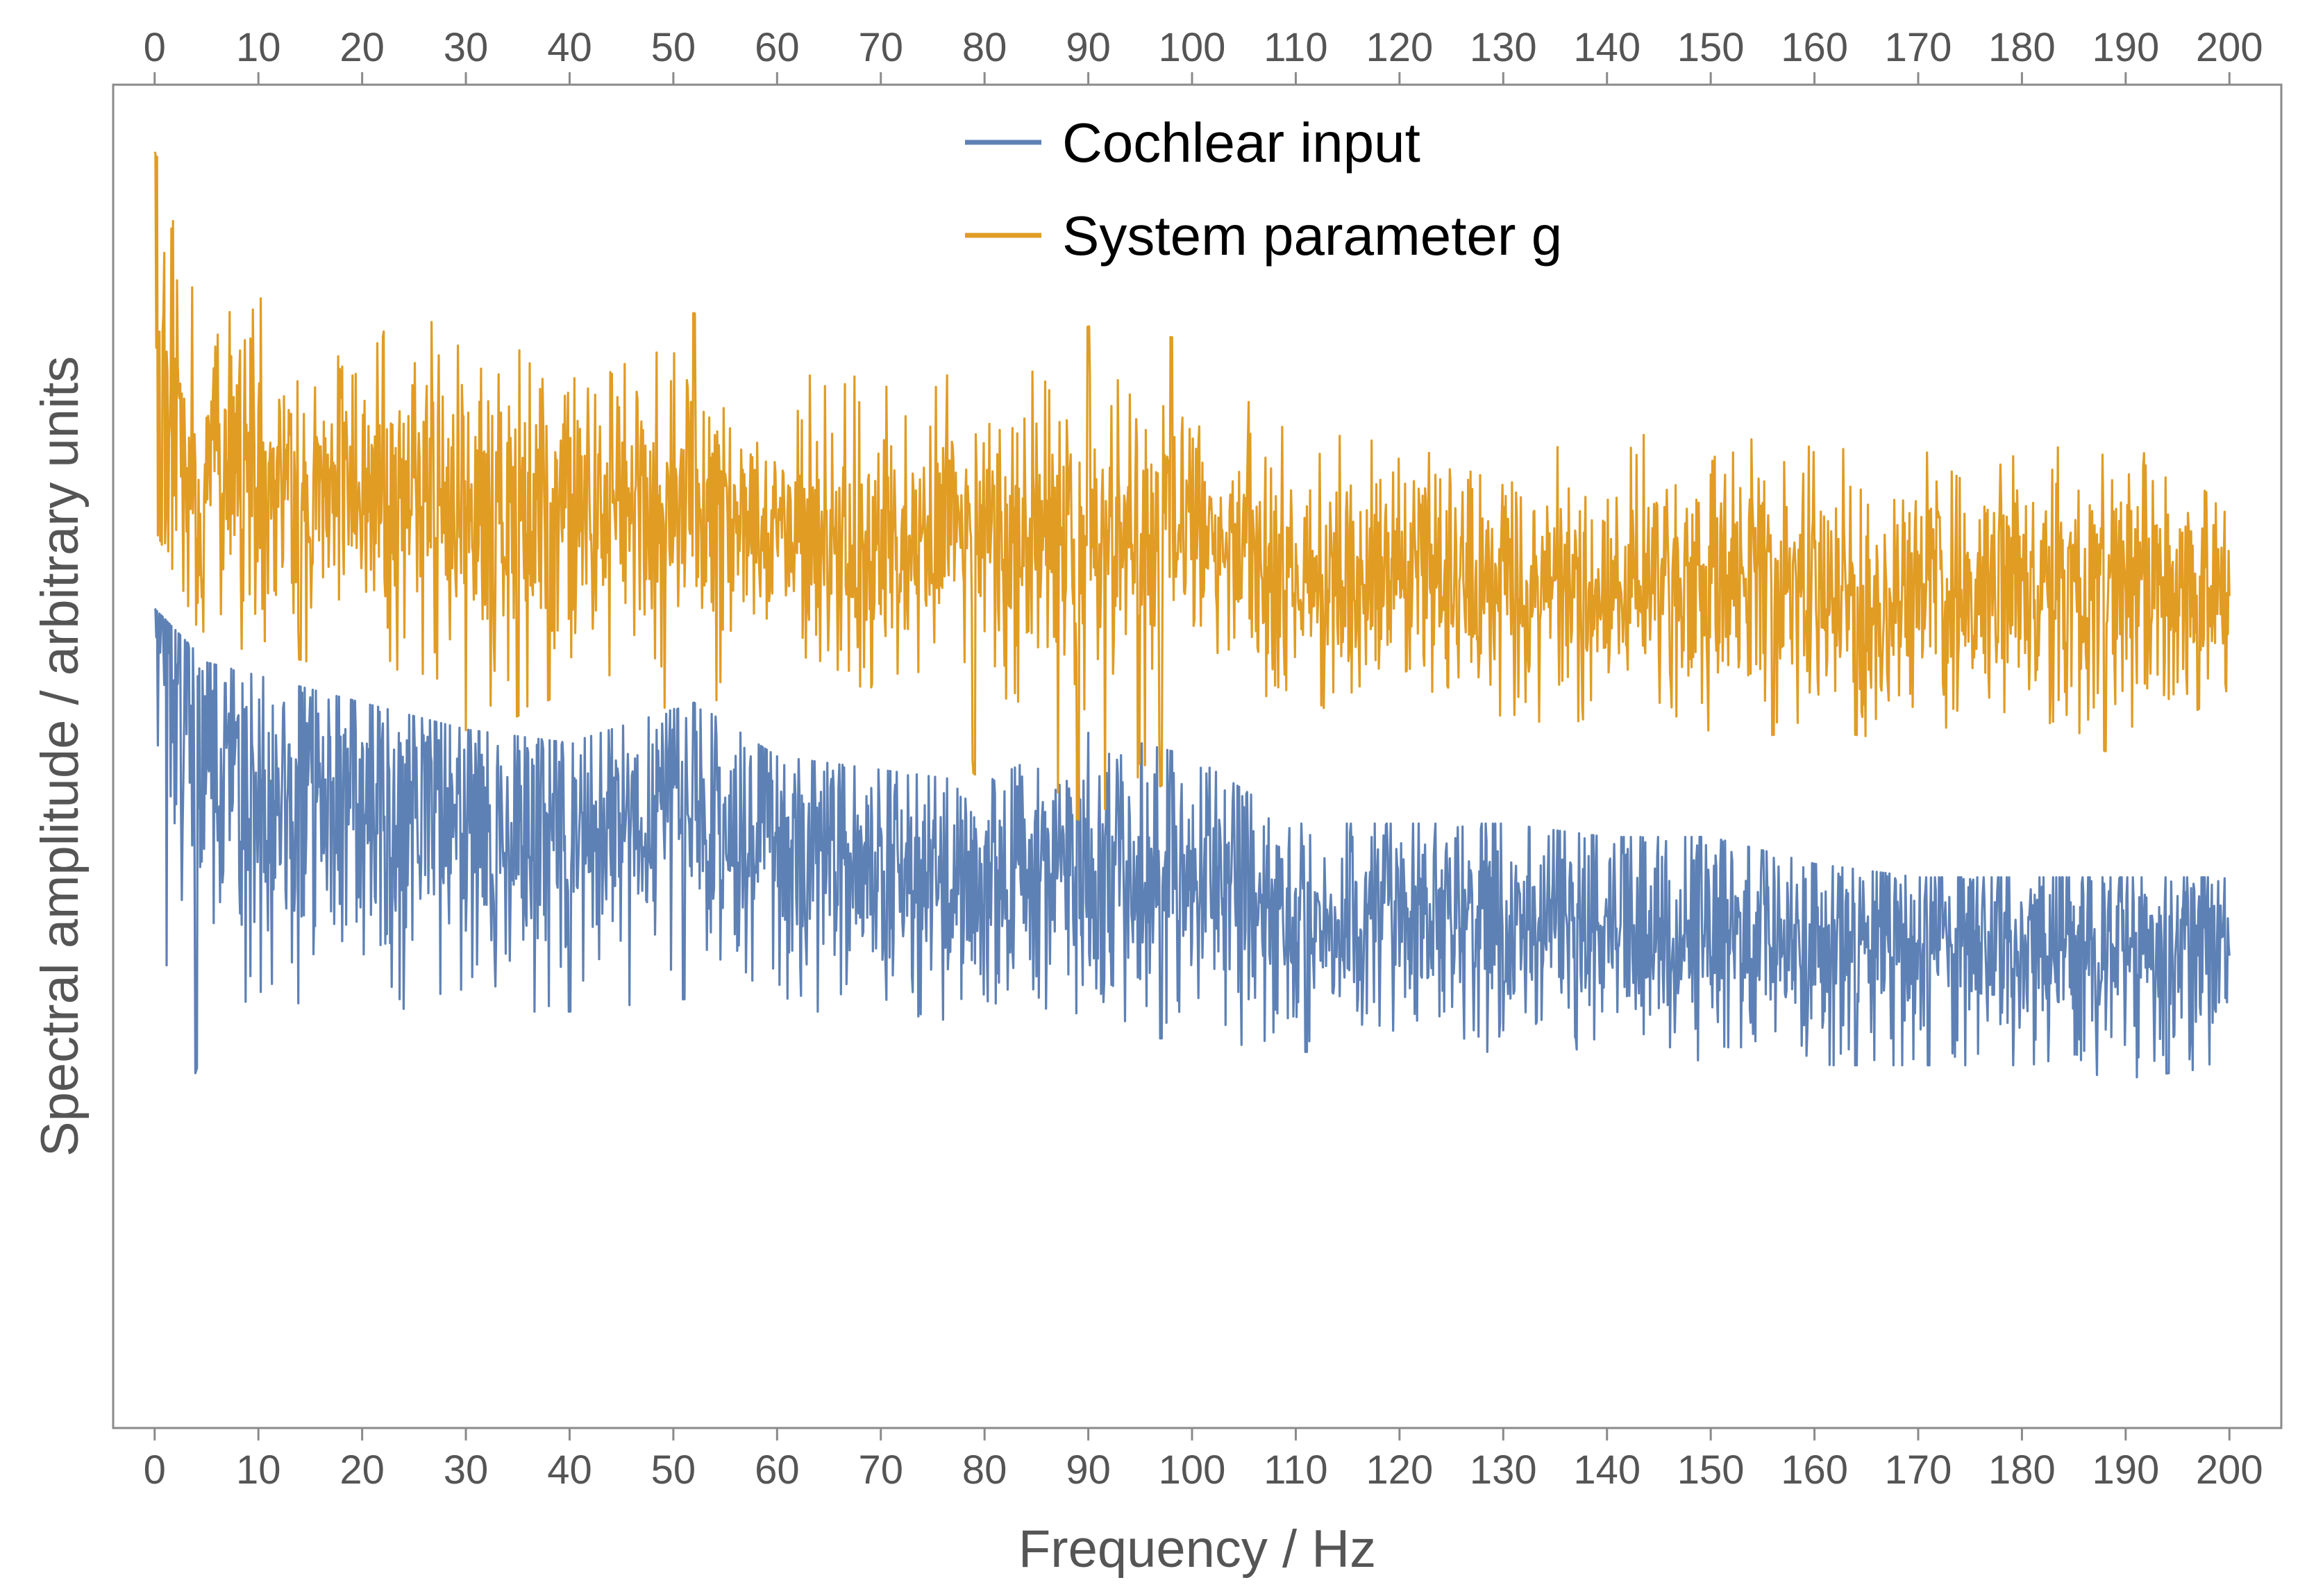 Image resolution: width=2316 pixels, height=1596 pixels. I want to click on x-tick-label-top: 80, so click(984, 48).